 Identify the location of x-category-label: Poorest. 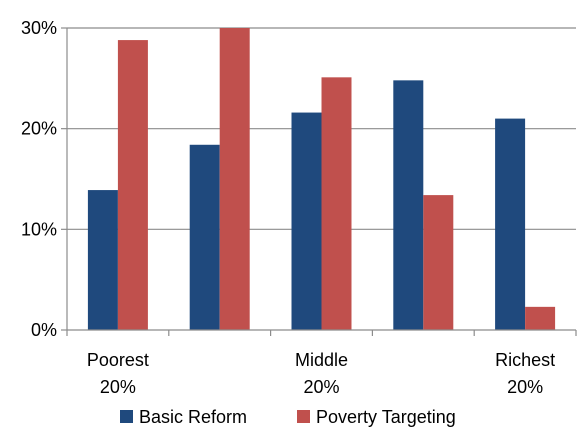
(118, 360).